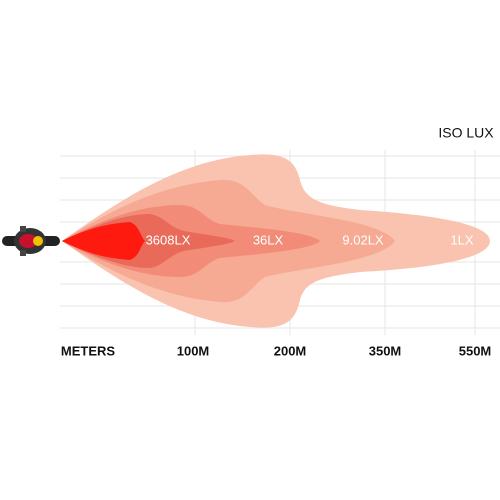 Image resolution: width=500 pixels, height=500 pixels. I want to click on distance-label: 100M, so click(193, 350).